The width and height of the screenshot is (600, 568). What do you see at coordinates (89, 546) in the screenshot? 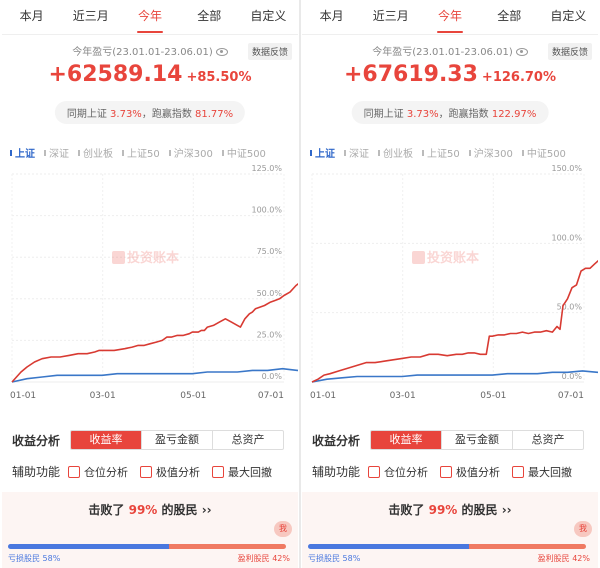
I see `loss-bar` at bounding box center [89, 546].